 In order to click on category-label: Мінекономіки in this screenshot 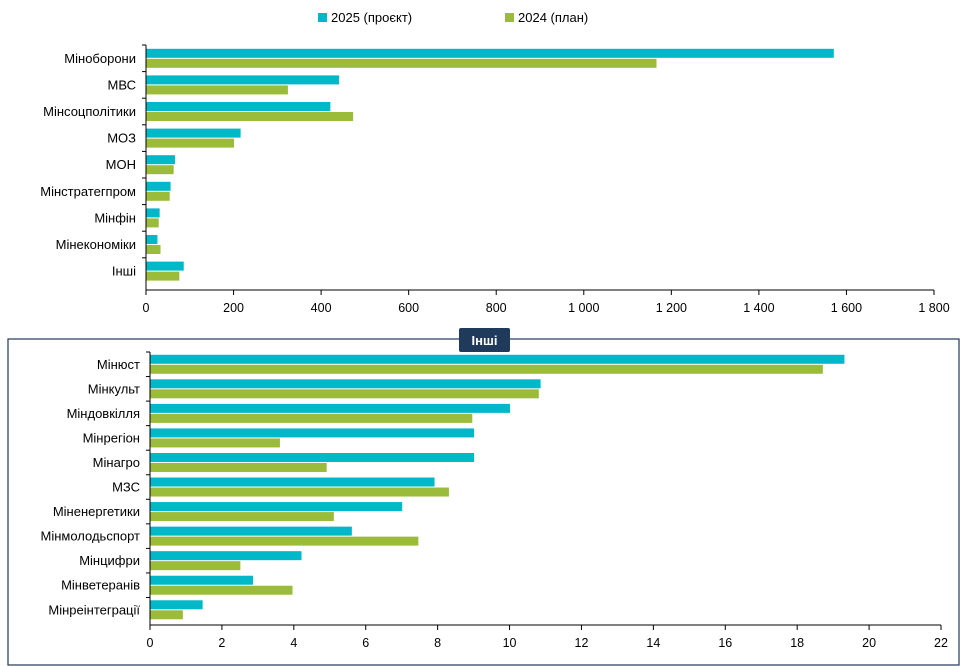, I will do `click(96, 244)`.